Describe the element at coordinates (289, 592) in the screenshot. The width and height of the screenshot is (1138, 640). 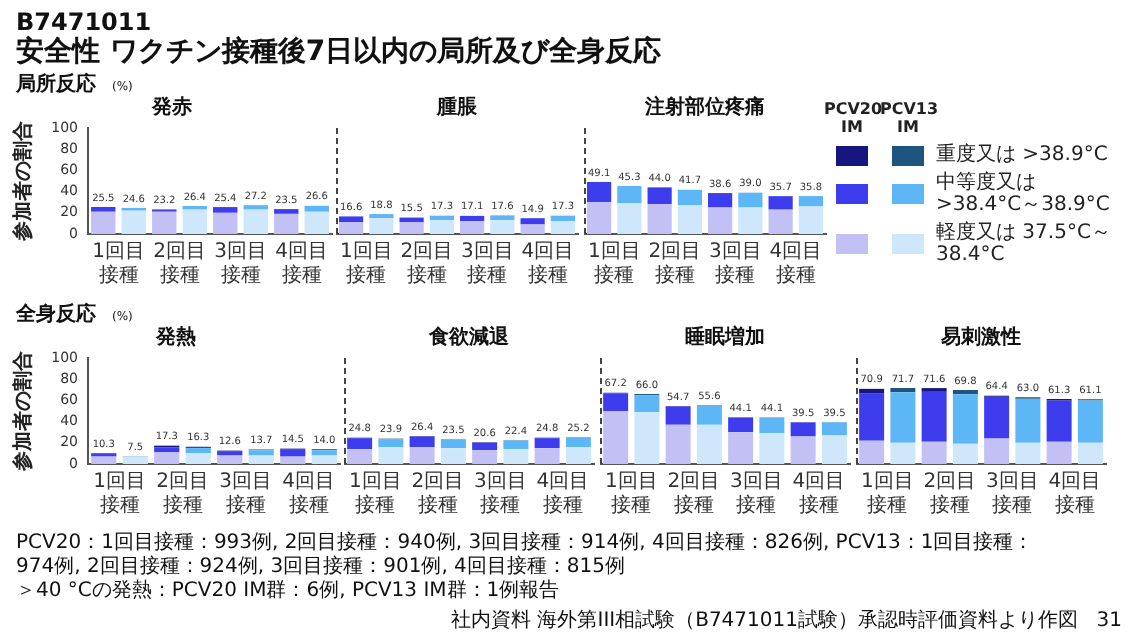
I see `text: ＞40 °Cの発熱：PCV20 IM群：6例, PCV13 IM群：1例報告` at that location.